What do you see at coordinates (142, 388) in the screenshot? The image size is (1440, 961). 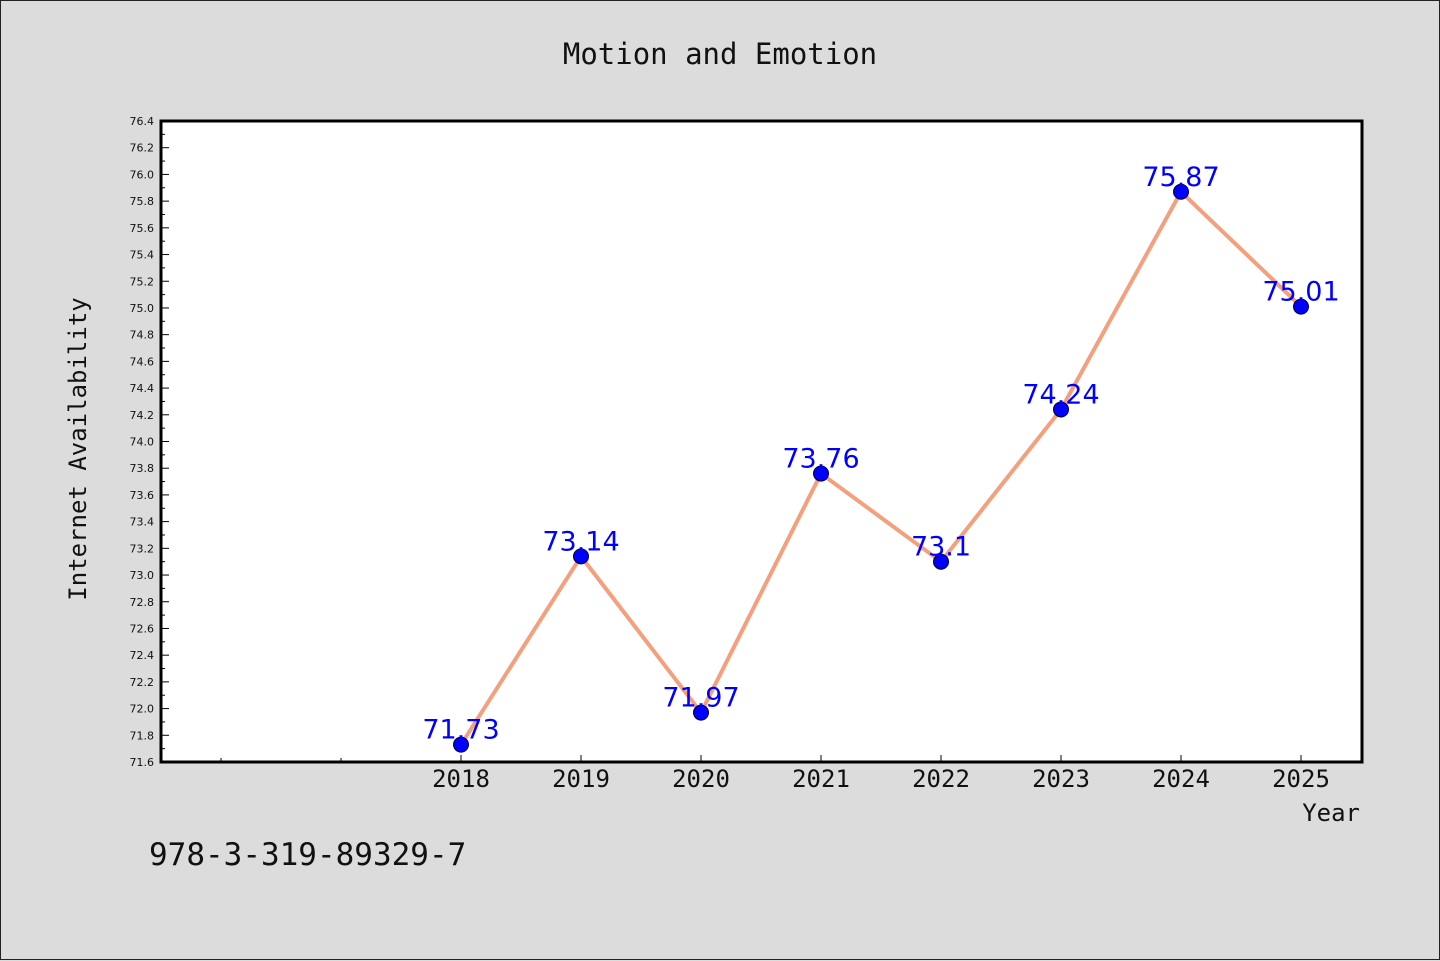 I see `y-tick-label: 74.4` at bounding box center [142, 388].